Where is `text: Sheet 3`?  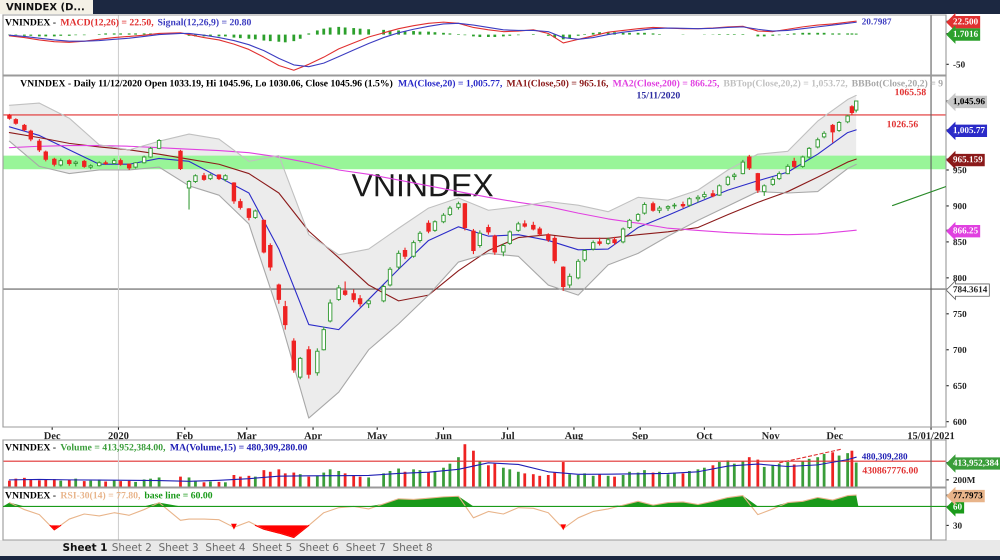
text: Sheet 3 is located at coordinates (178, 547).